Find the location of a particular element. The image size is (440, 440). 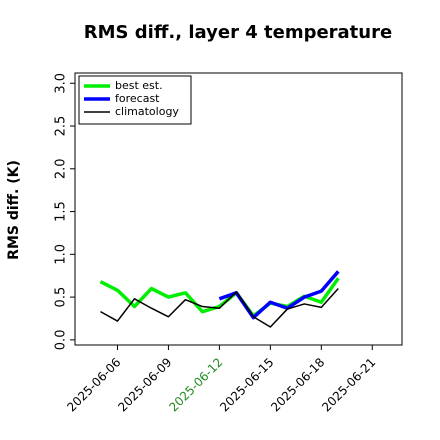

y-tick-label: 0.5 is located at coordinates (61, 297).